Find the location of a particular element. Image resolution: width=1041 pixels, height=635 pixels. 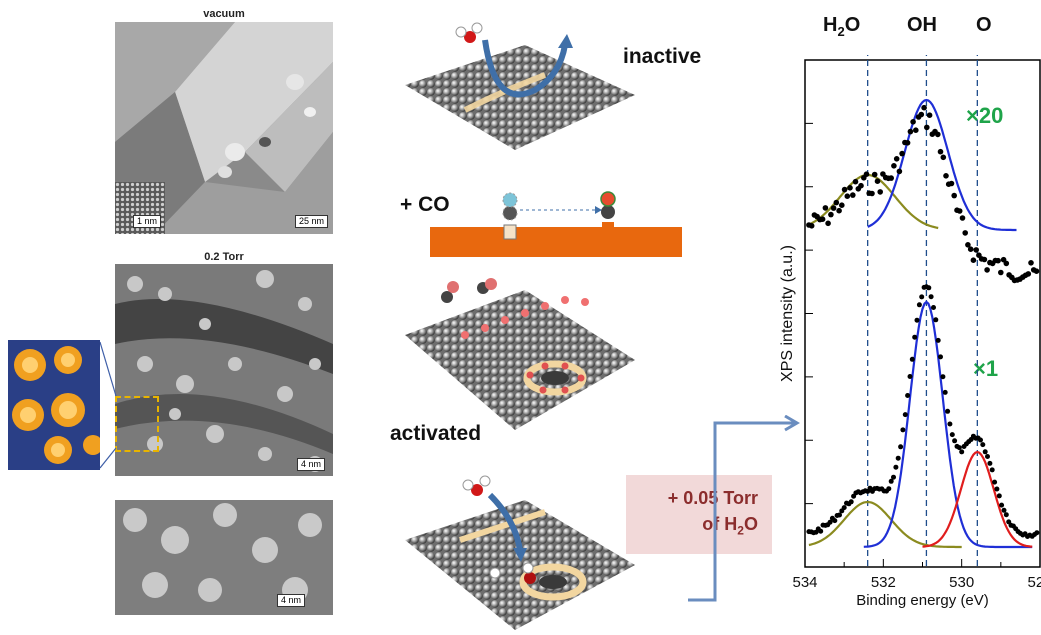

stm-image-vacuum: 1 nm 25 nm is located at coordinates (224, 128).